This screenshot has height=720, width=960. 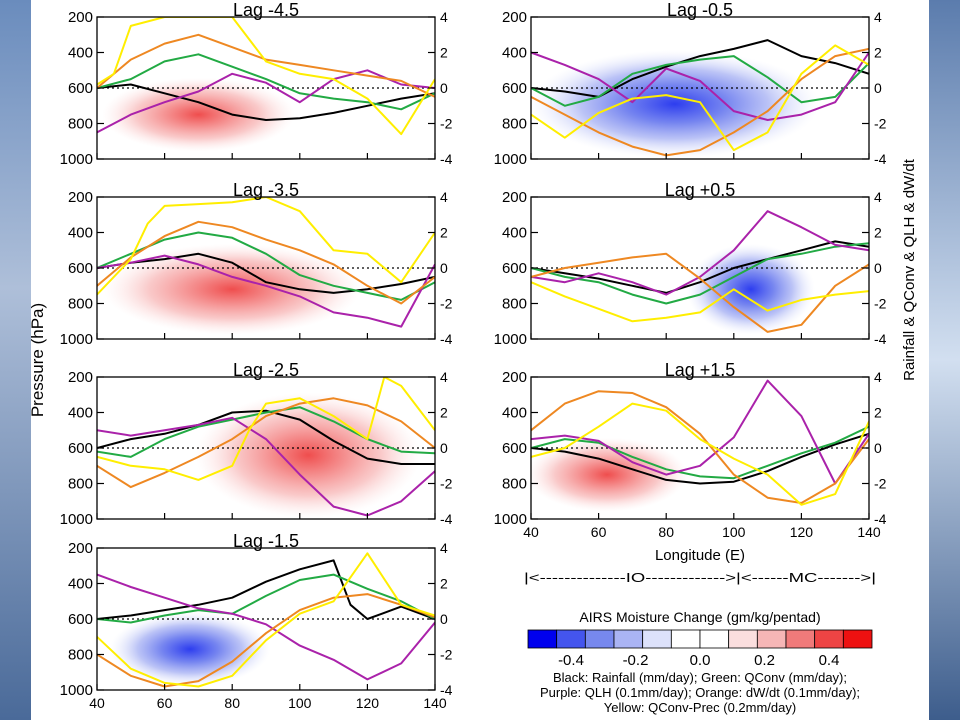 I want to click on y-axis-label: Pressure (hPa), so click(x=39, y=360).